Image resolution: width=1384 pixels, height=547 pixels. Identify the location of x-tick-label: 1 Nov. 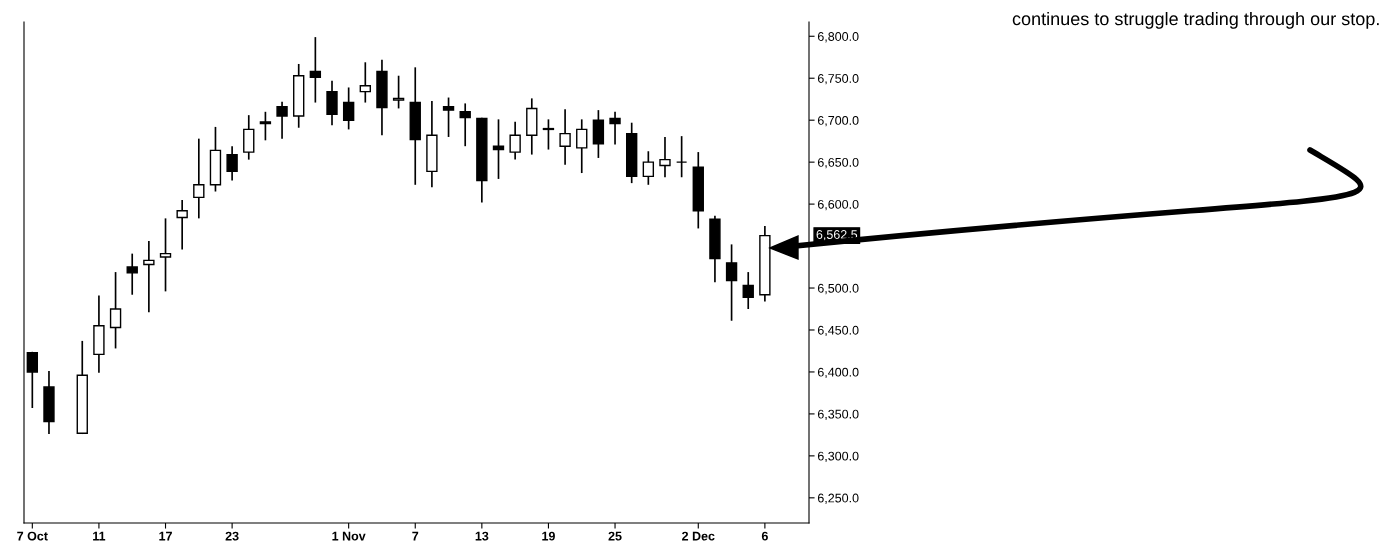
(349, 536).